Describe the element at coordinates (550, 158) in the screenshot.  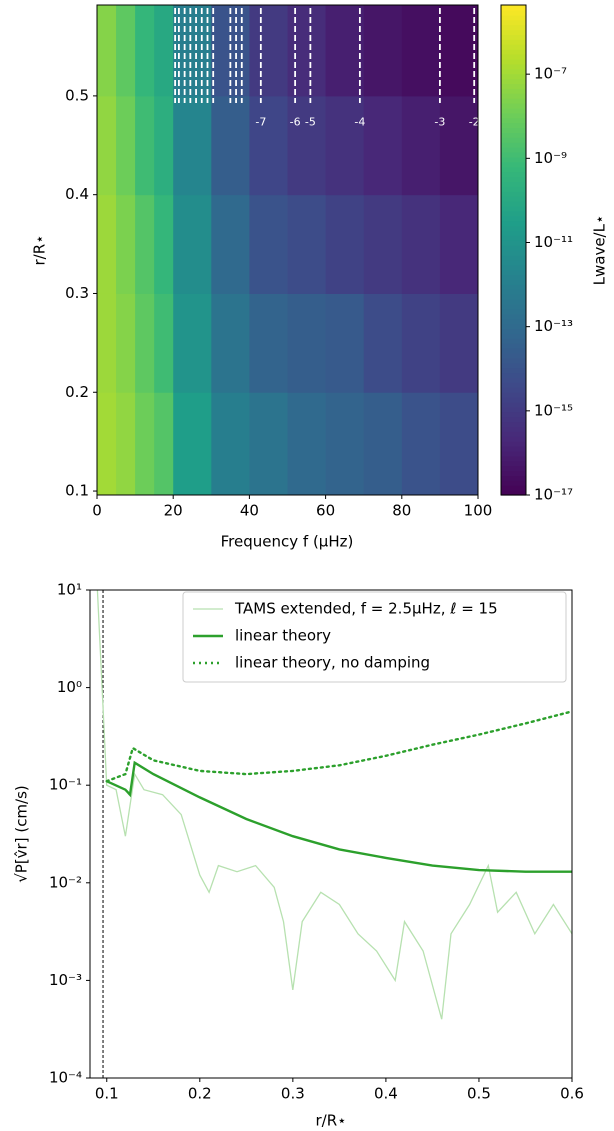
I see `colorbar-tick-label: 10⁻⁹` at that location.